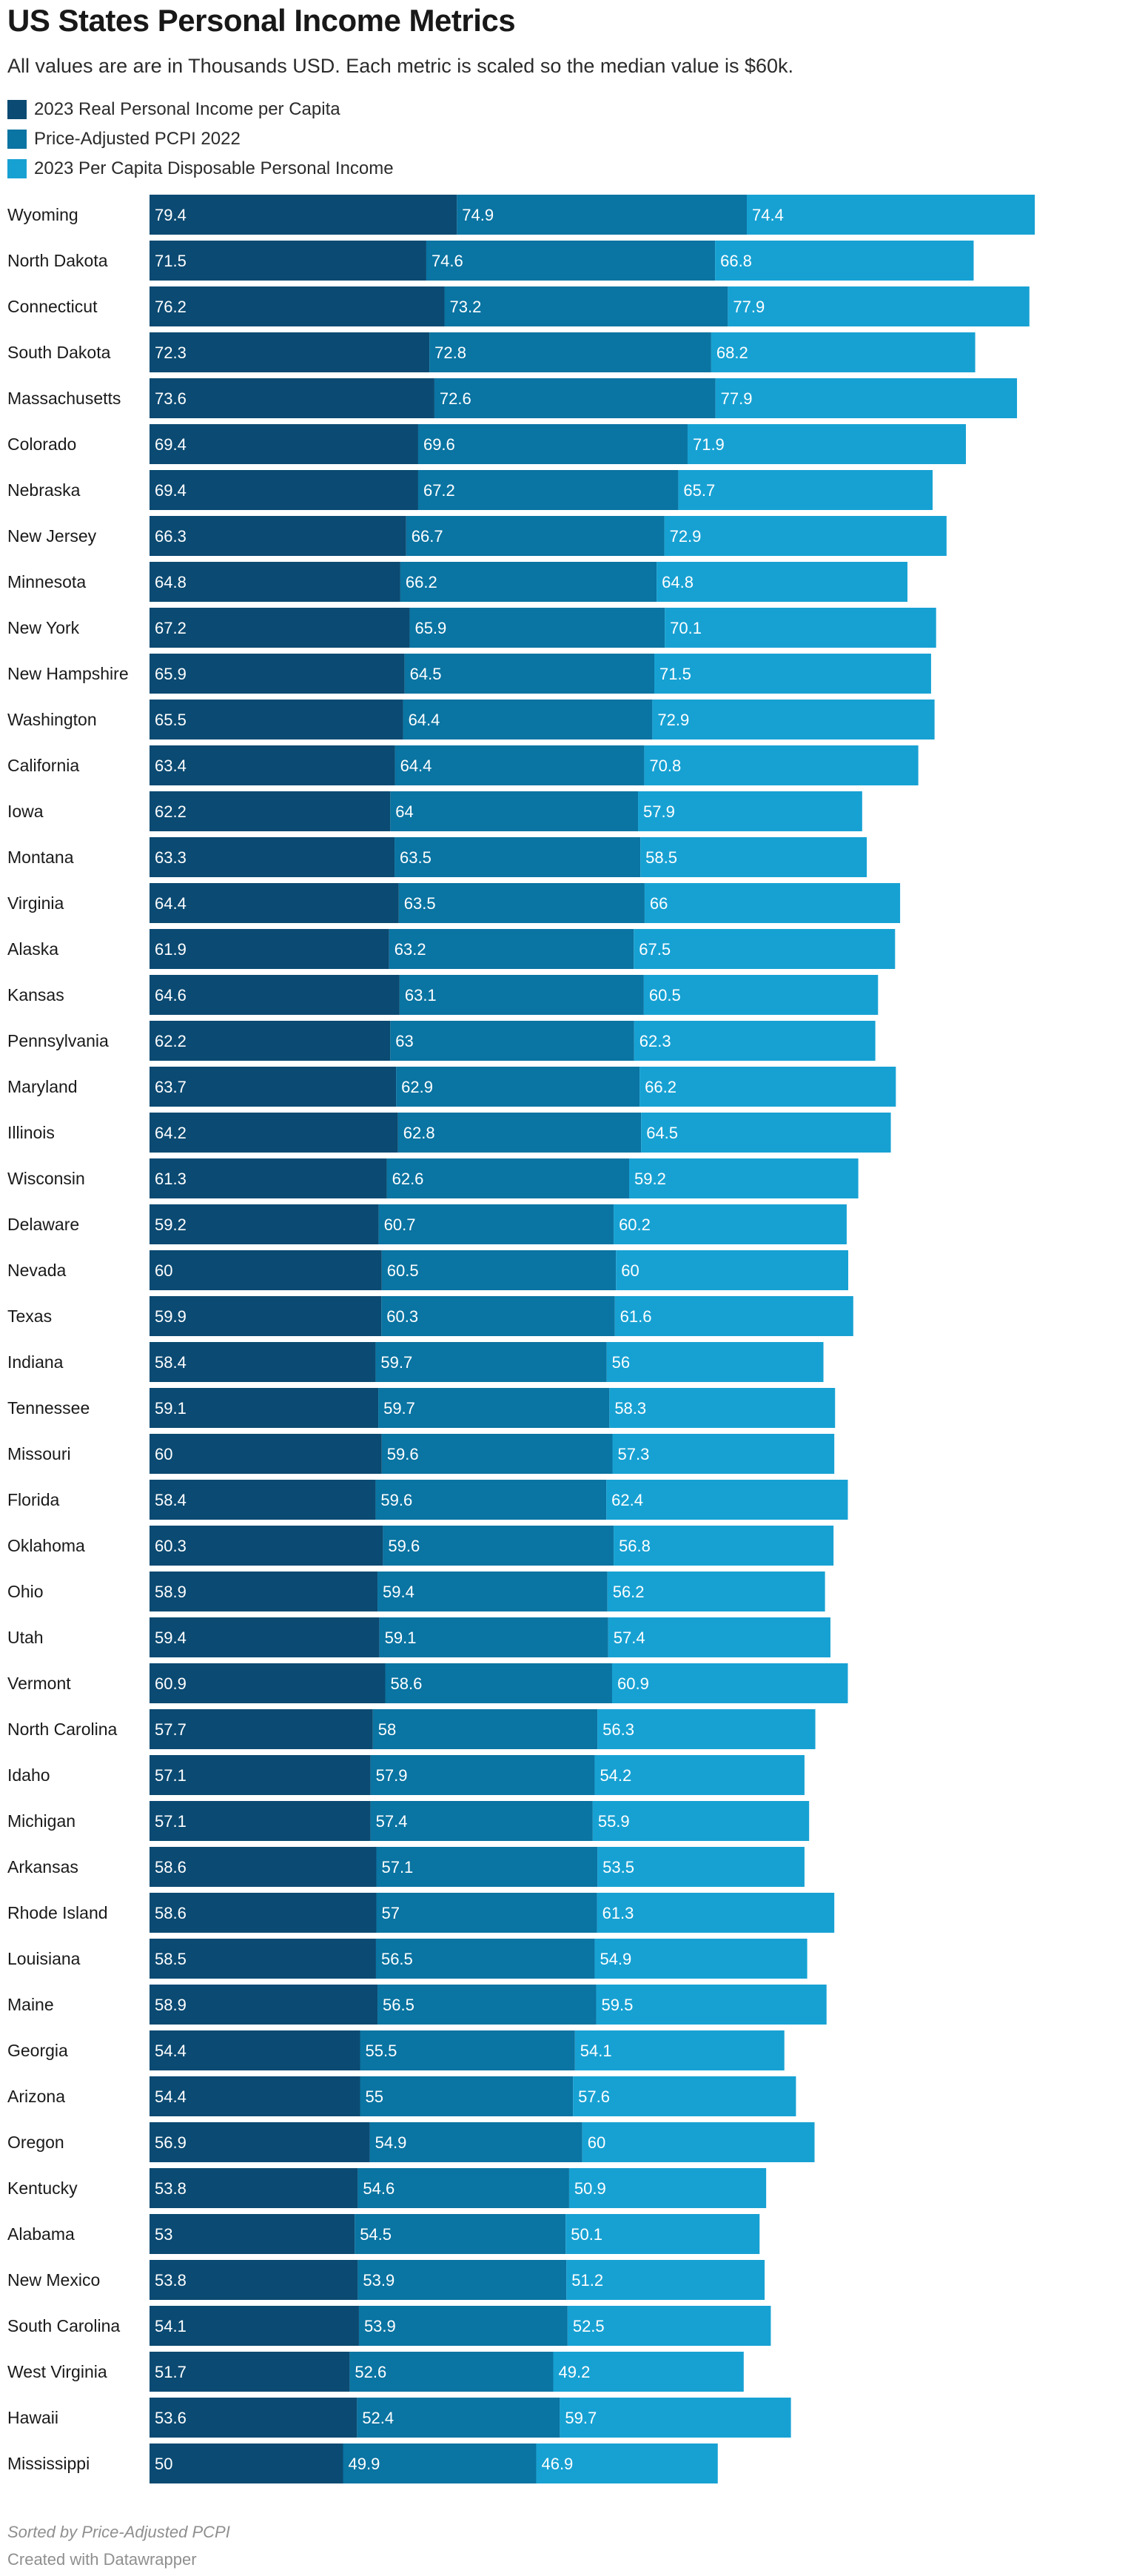 The height and width of the screenshot is (2576, 1128). I want to click on category-label: Utah, so click(25, 1637).